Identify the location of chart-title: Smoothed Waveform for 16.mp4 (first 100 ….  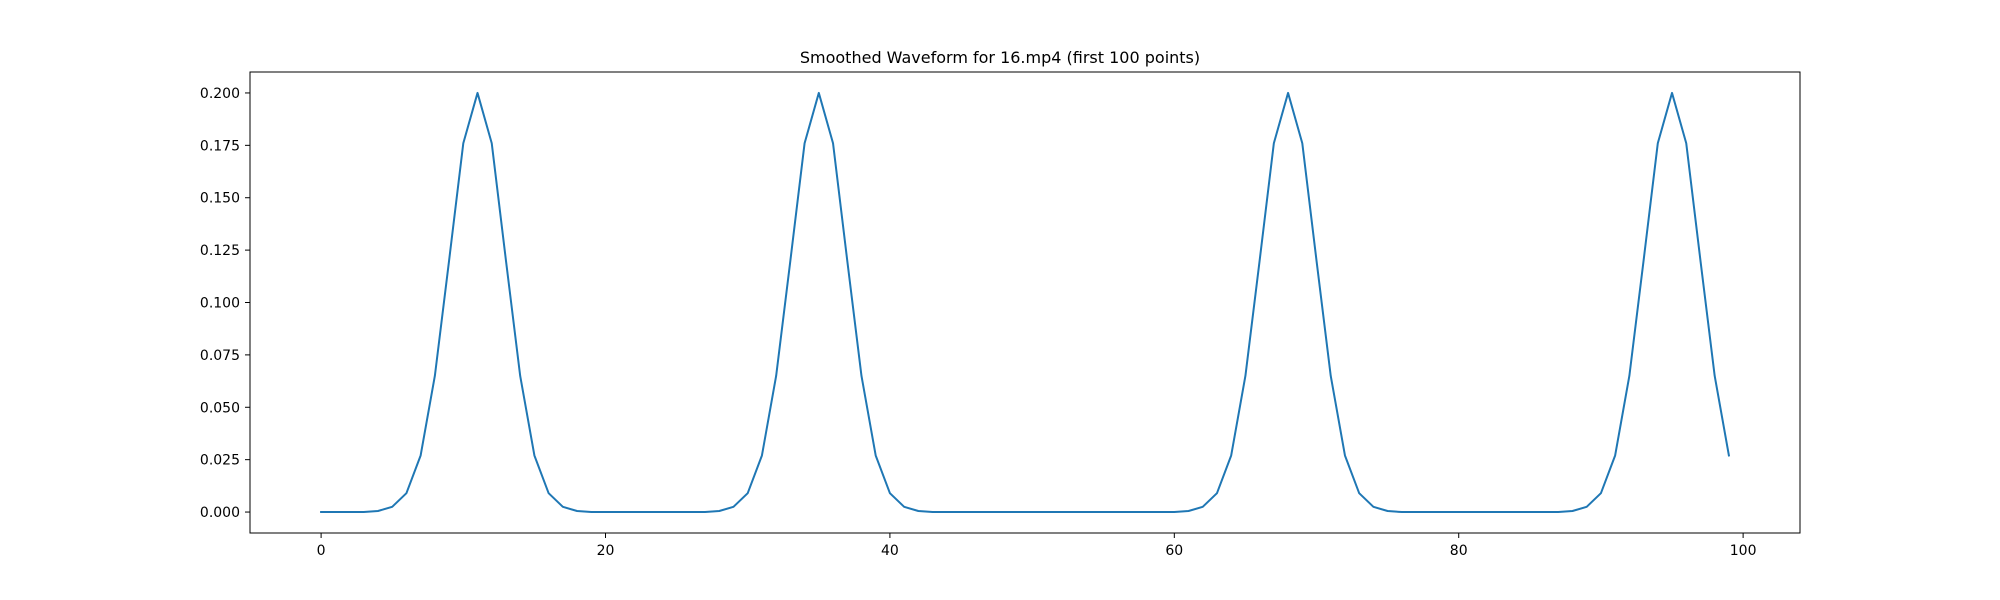
(1000, 57).